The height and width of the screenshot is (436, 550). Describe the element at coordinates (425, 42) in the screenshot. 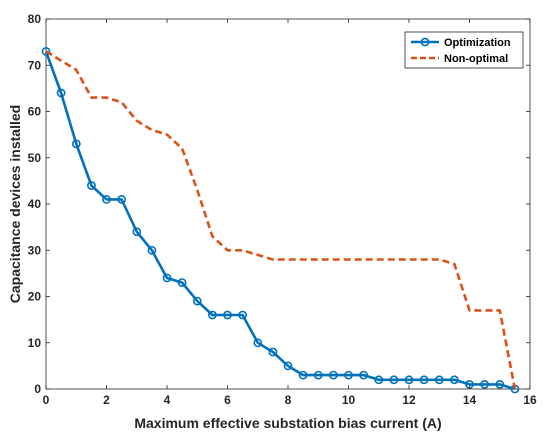

I see `legend-marker-optimization` at that location.